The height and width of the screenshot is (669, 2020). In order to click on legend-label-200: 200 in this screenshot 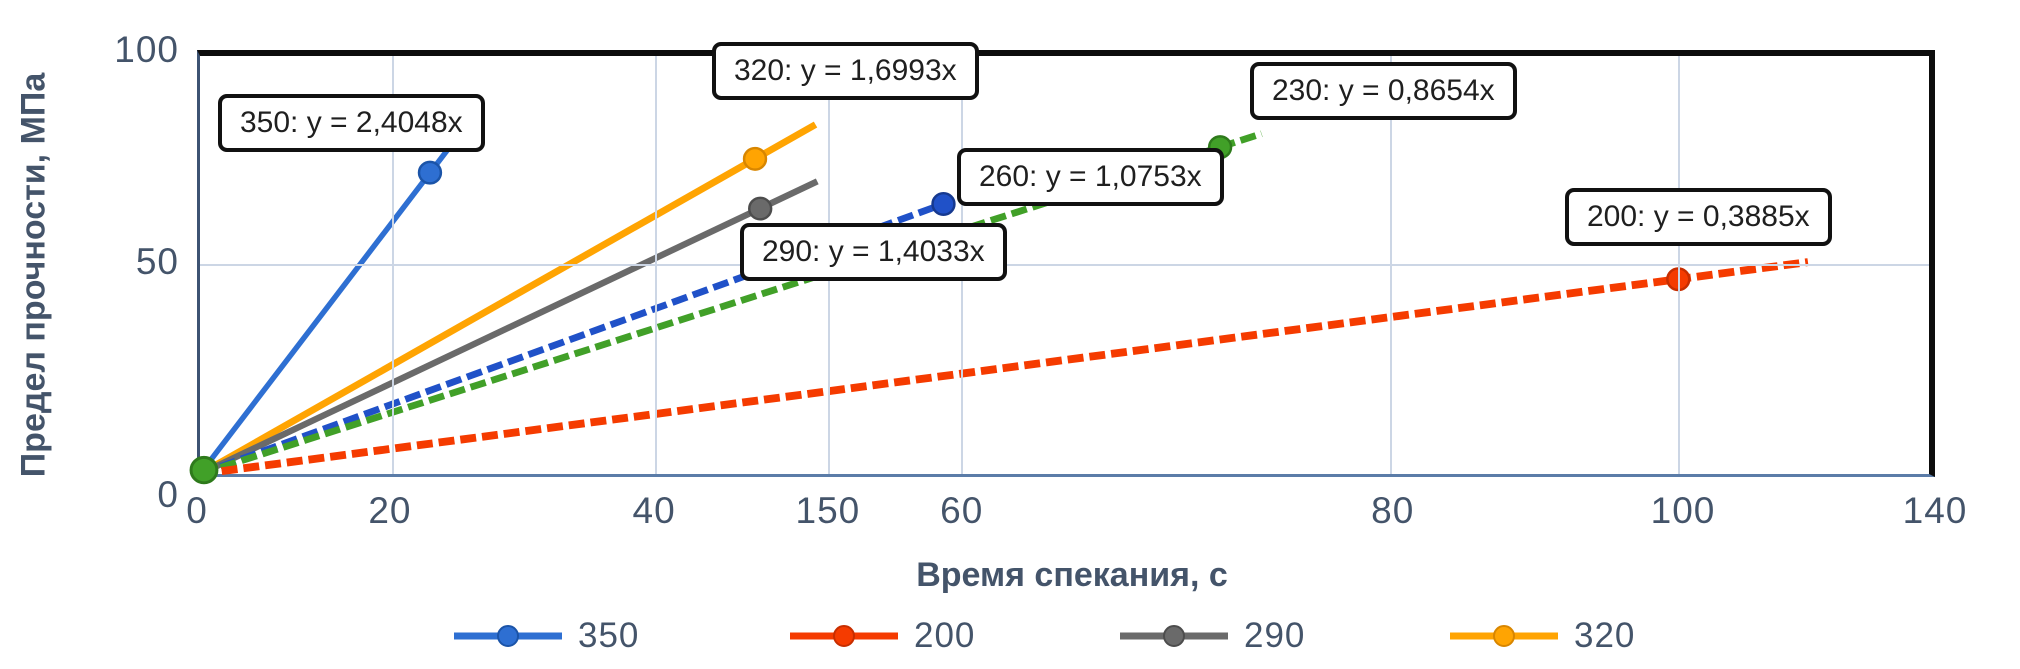, I will do `click(945, 635)`.